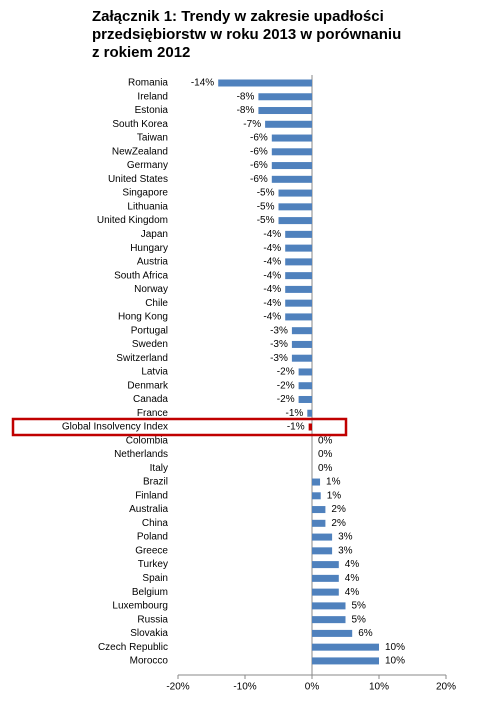 The height and width of the screenshot is (711, 485). I want to click on value-label: -8%, so click(246, 110).